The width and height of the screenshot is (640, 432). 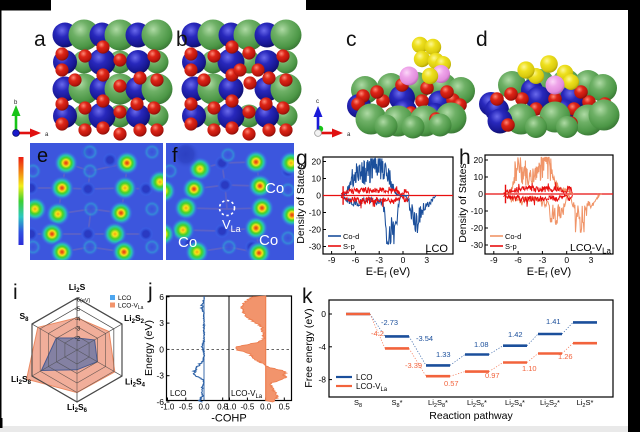 I want to click on svg-text: Li2S4, so click(x=135, y=383).